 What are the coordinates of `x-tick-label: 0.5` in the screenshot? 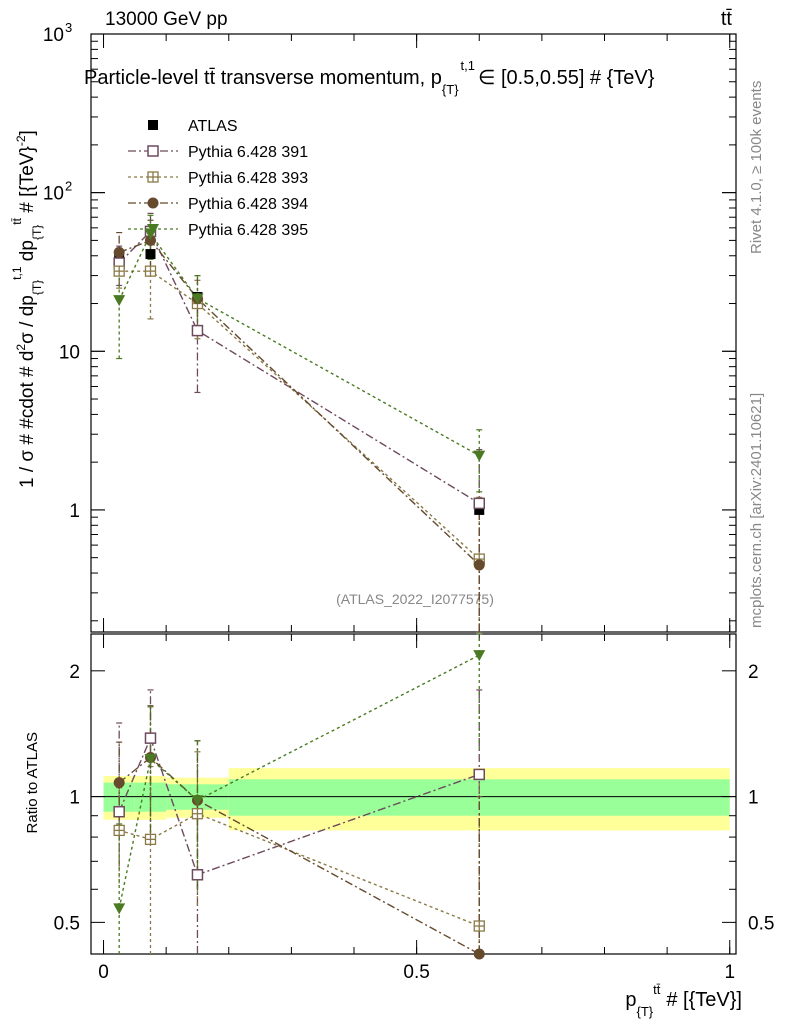 It's located at (416, 972).